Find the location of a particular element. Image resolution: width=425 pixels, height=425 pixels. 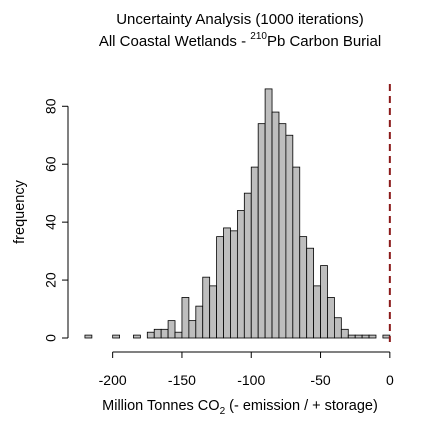

x-tick-label: -100 is located at coordinates (251, 380).